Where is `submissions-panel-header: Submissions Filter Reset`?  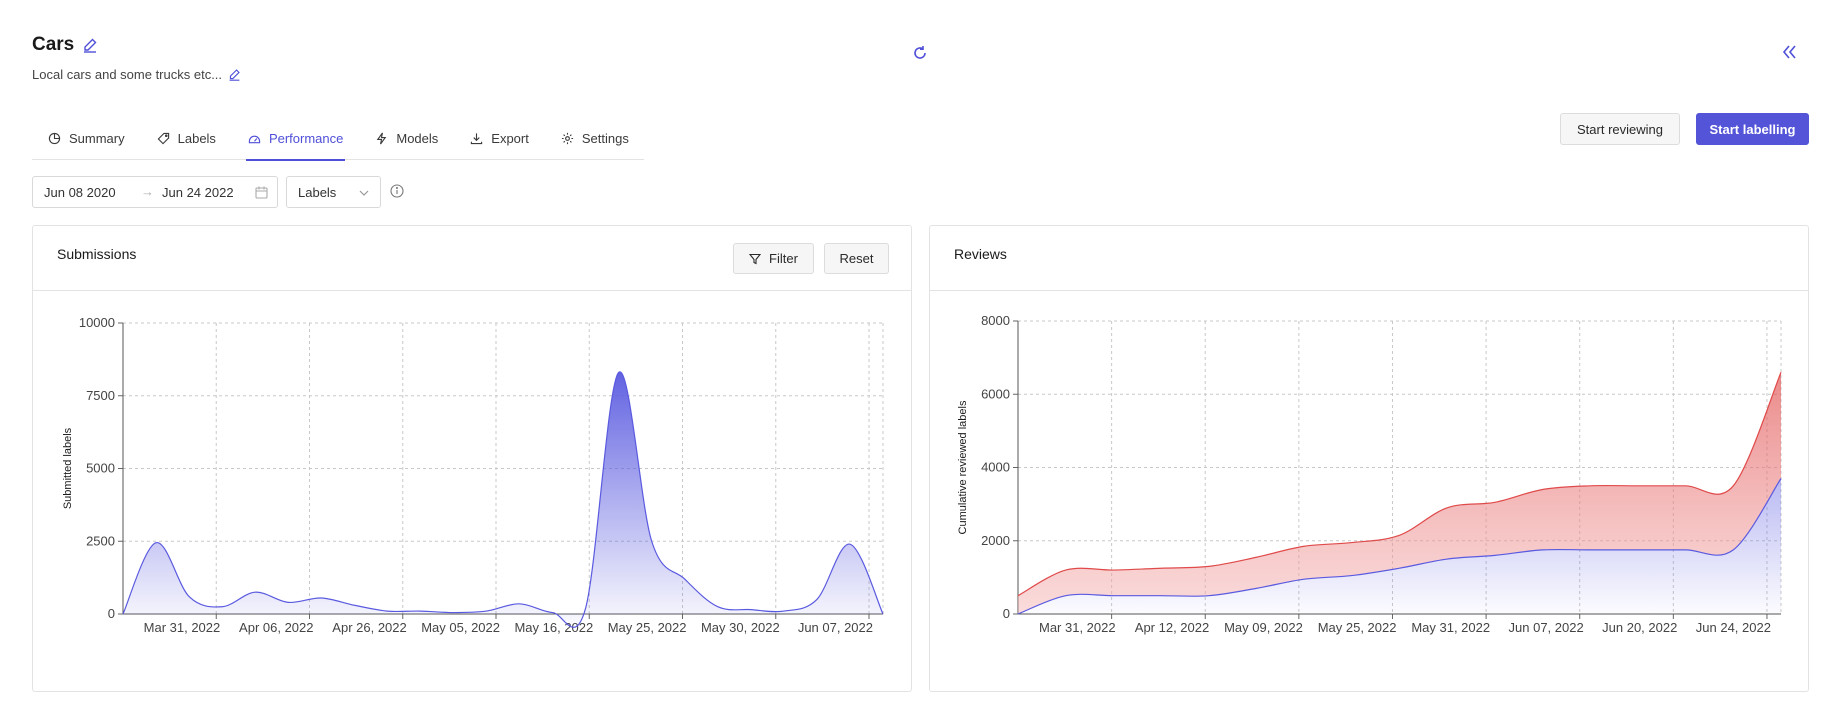
submissions-panel-header: Submissions Filter Reset is located at coordinates (472, 258).